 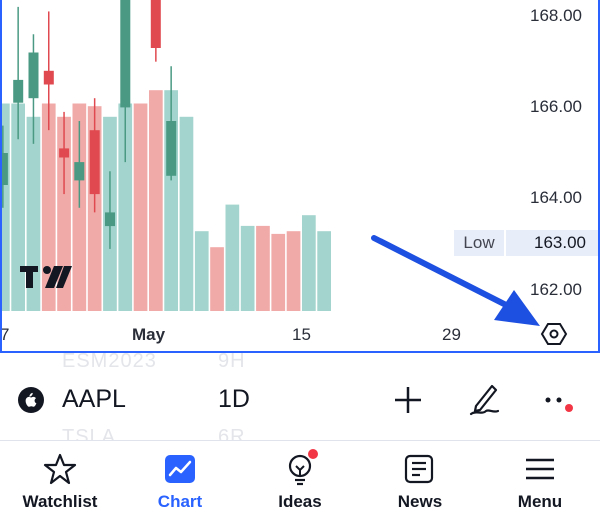 What do you see at coordinates (60, 501) in the screenshot?
I see `nav-label: Watchlist` at bounding box center [60, 501].